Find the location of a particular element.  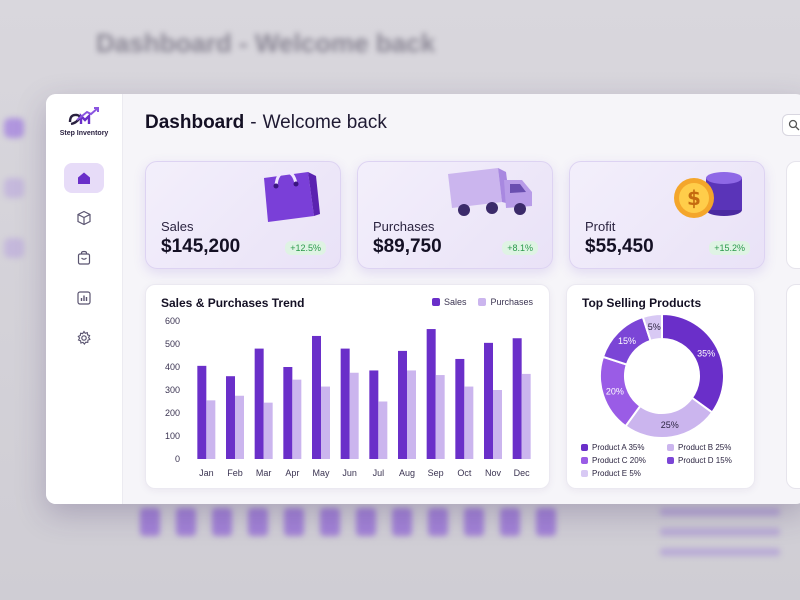

legend-item-product-c: Product C 20% is located at coordinates (624, 460).